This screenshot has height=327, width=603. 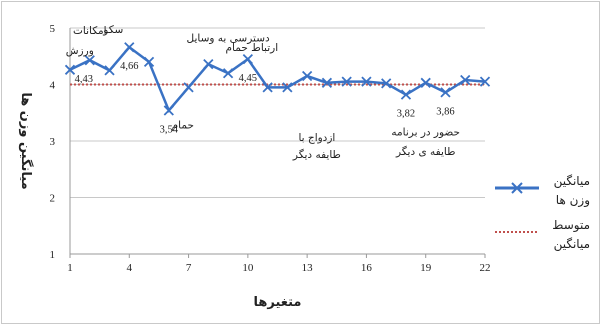 I want to click on x-tick-label: 1, so click(x=70, y=268).